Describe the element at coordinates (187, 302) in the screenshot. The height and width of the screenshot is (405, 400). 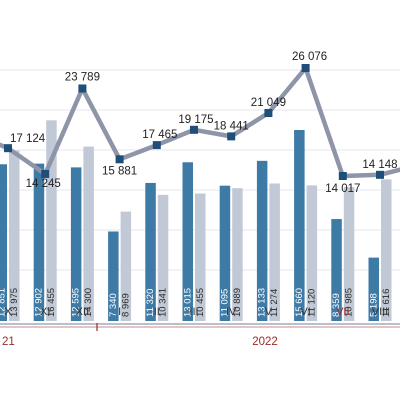
I see `dark-bar-label-5: 13 015` at that location.